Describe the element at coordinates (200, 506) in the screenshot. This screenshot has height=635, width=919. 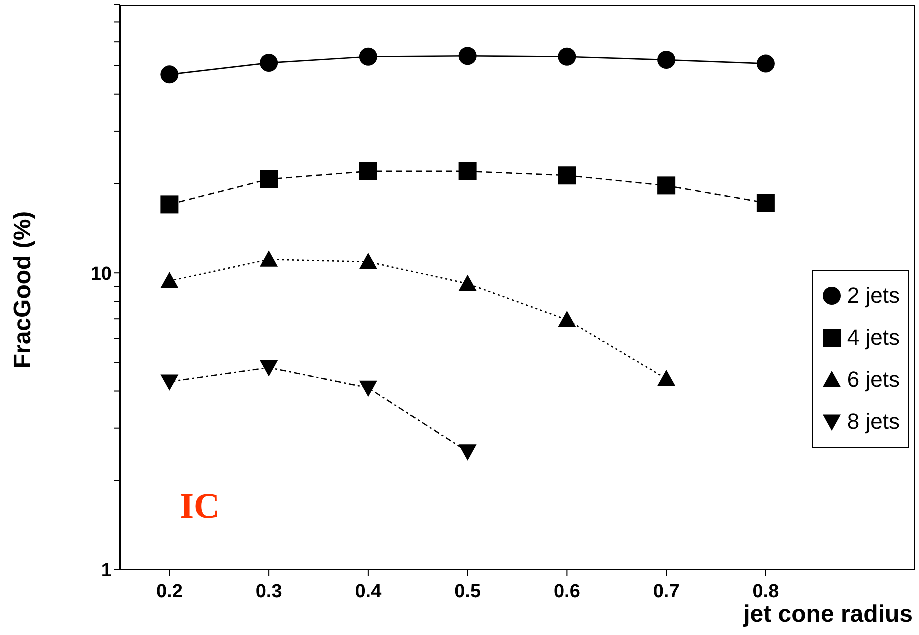
I see `annotation: IC` at that location.